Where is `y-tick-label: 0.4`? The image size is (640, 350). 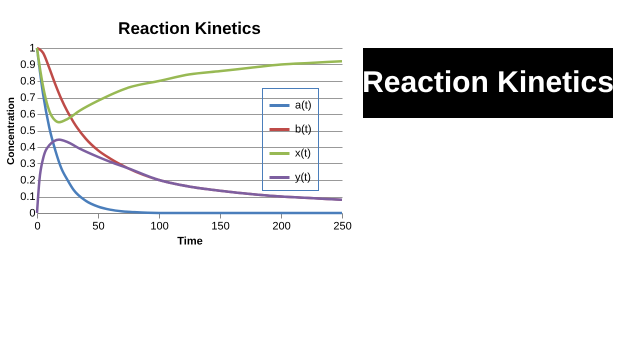
y-tick-label: 0.4 is located at coordinates (28, 148).